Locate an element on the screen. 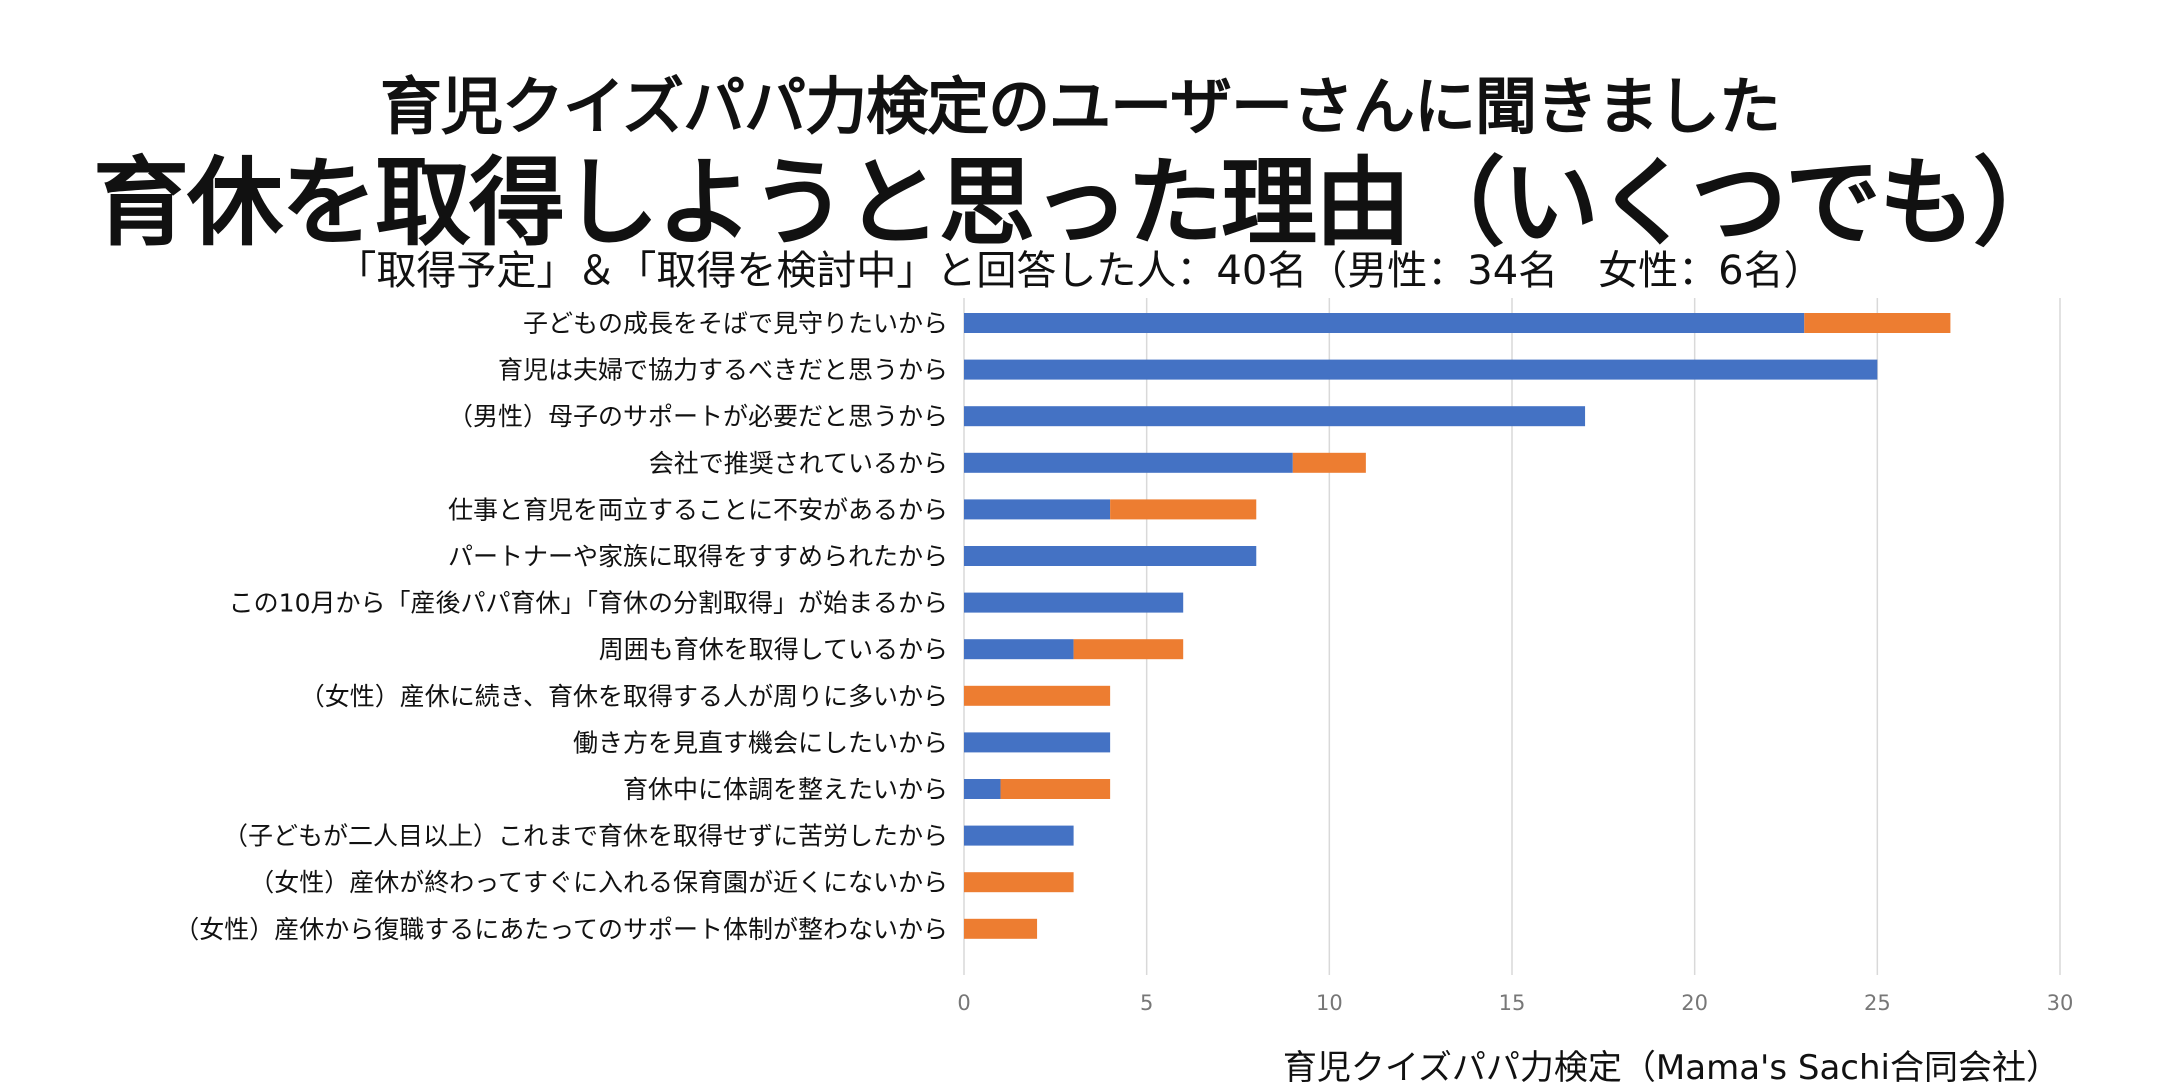 The image size is (2160, 1089). x-tick-label: 0 is located at coordinates (963, 1003).